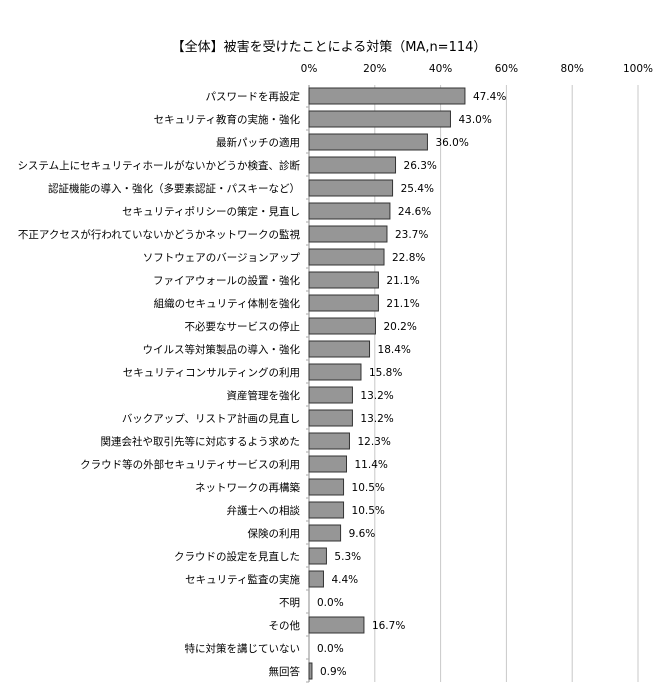  Describe the element at coordinates (329, 47) in the screenshot. I see `chart-title: 【全体】被害を受けたことによる対策（MA,n=114）` at that location.